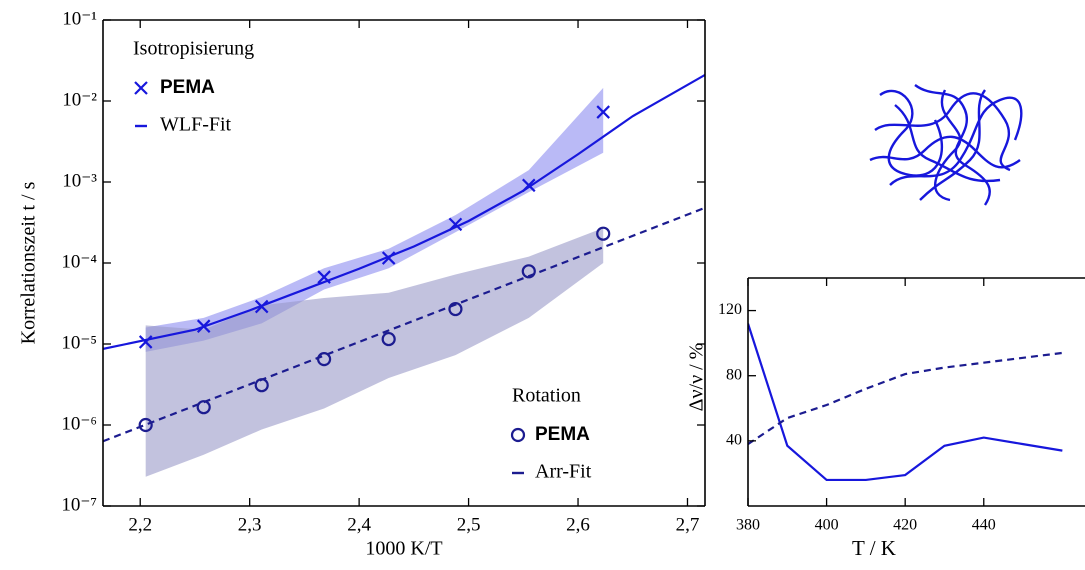  Describe the element at coordinates (905, 525) in the screenshot. I see `x-tick-label: 420` at that location.